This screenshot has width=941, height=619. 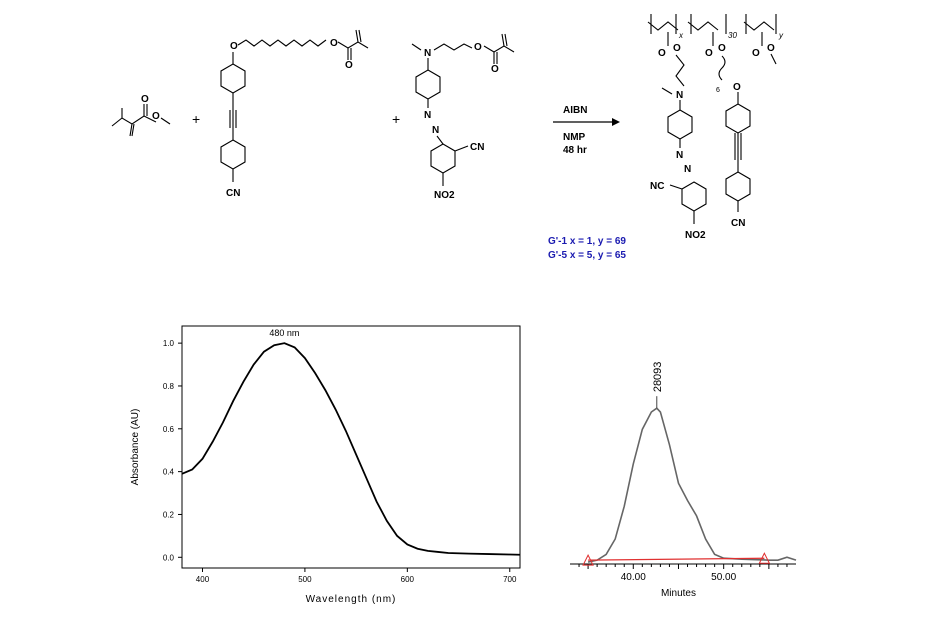 I want to click on no2-label-1: NO2, so click(x=444, y=195).